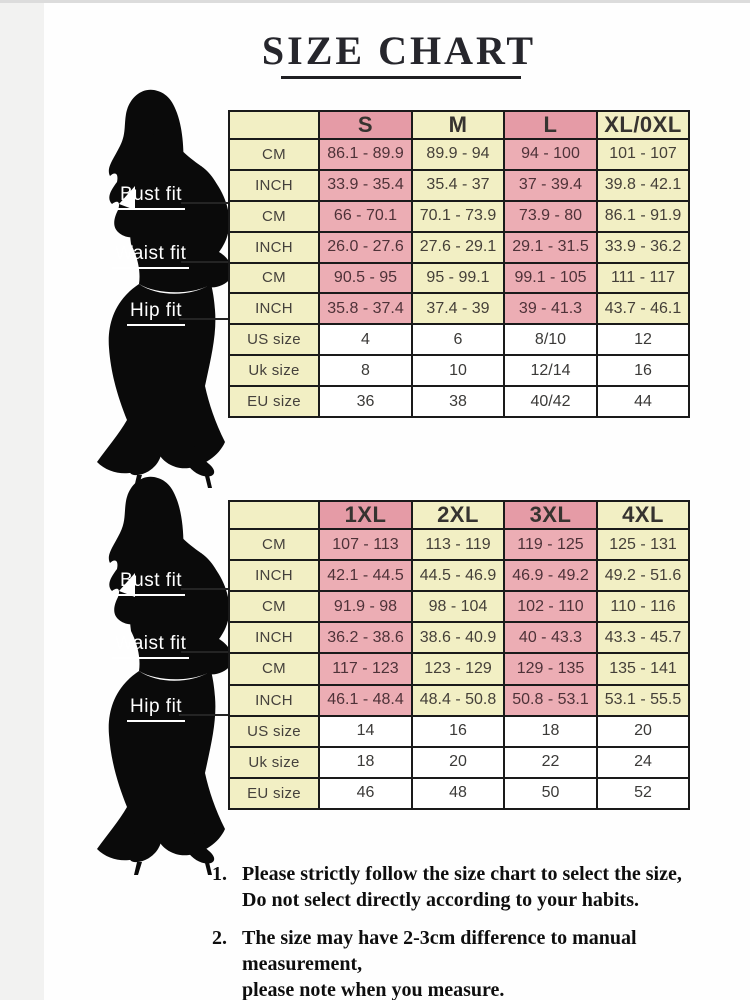 The height and width of the screenshot is (1000, 750). What do you see at coordinates (365, 370) in the screenshot?
I see `value-cell: 8` at bounding box center [365, 370].